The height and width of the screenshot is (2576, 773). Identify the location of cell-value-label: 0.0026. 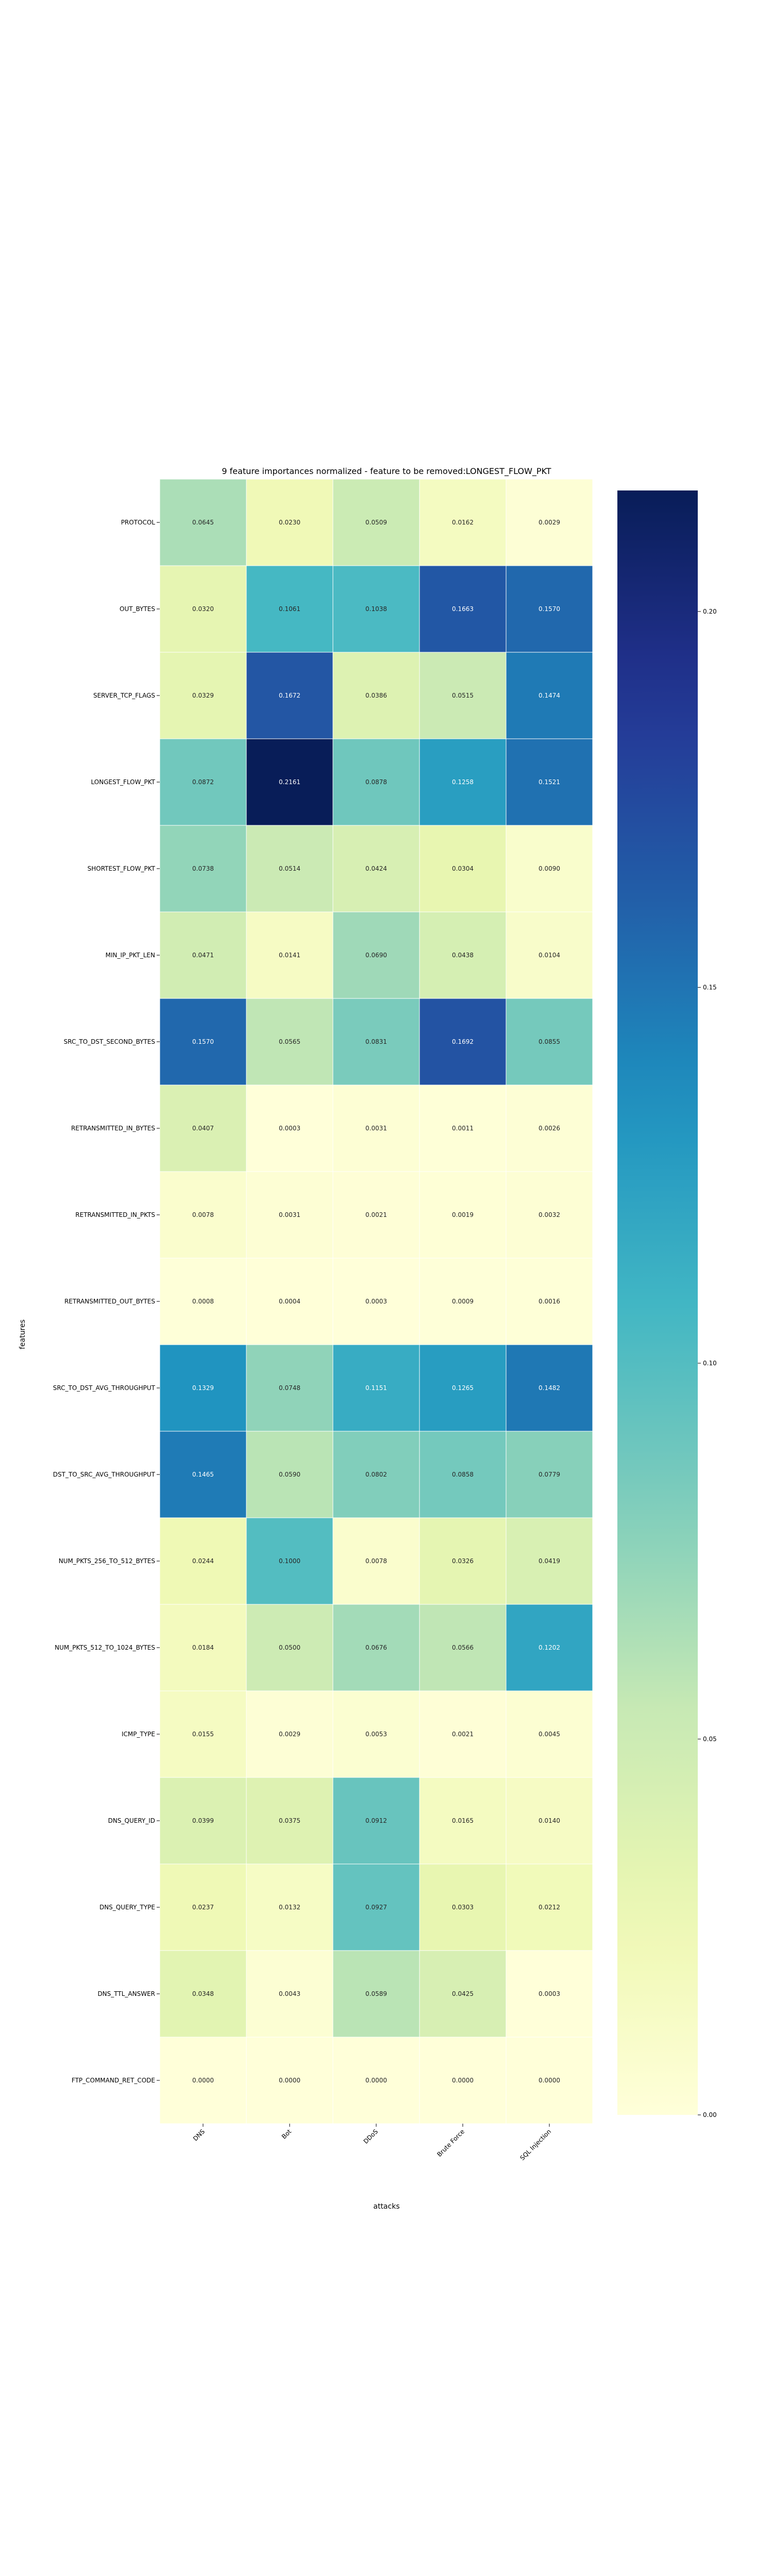
(549, 1128).